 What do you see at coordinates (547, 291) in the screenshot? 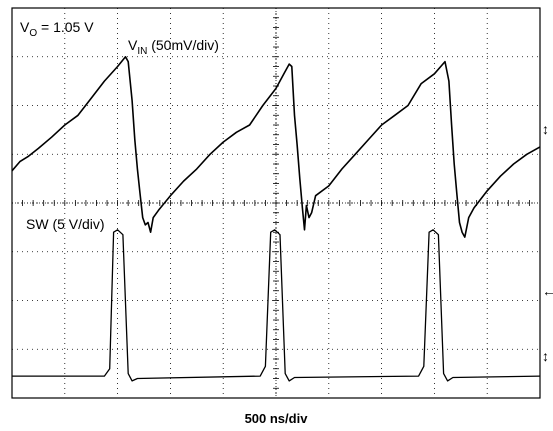
I see `trigger-marker-icon: ←` at bounding box center [547, 291].